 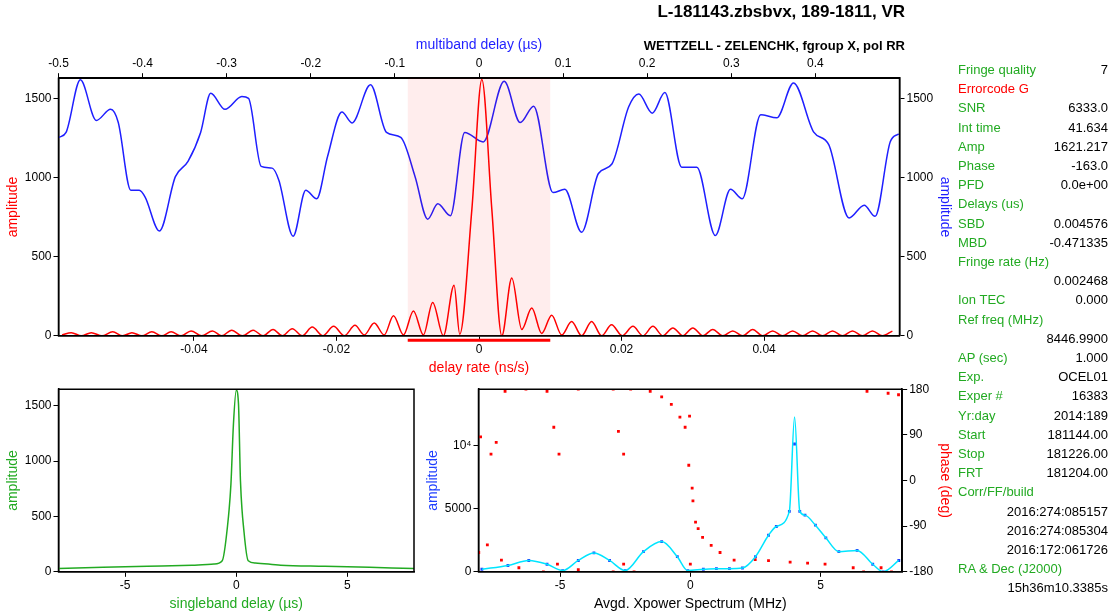 What do you see at coordinates (919, 388) in the screenshot?
I see `y2-tick-label: 180` at bounding box center [919, 388].